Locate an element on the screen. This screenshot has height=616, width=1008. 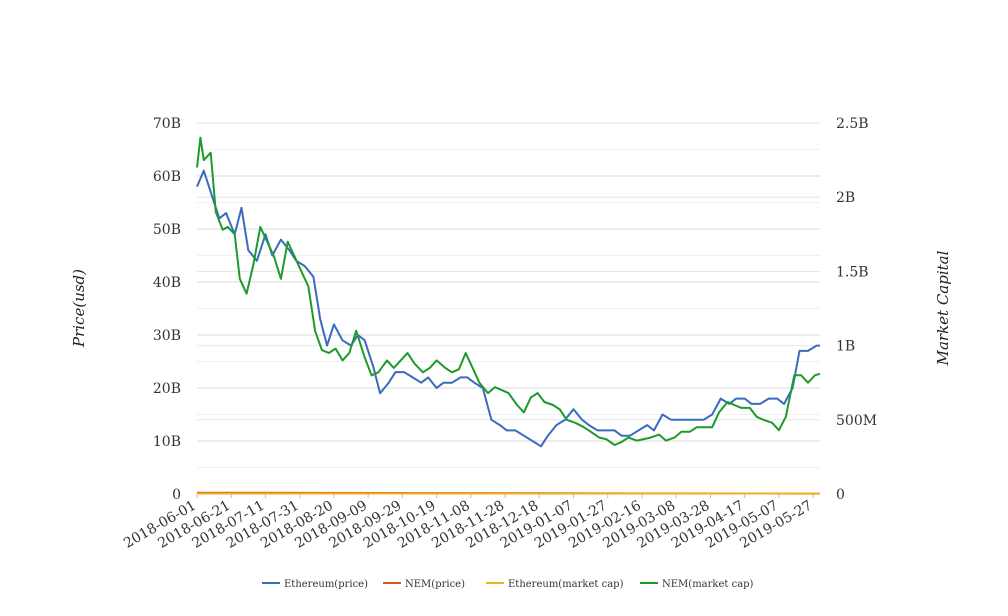
right-y-axis: 0 500M 1B 1.5B 2B 2.5B is located at coordinates (856, 309).